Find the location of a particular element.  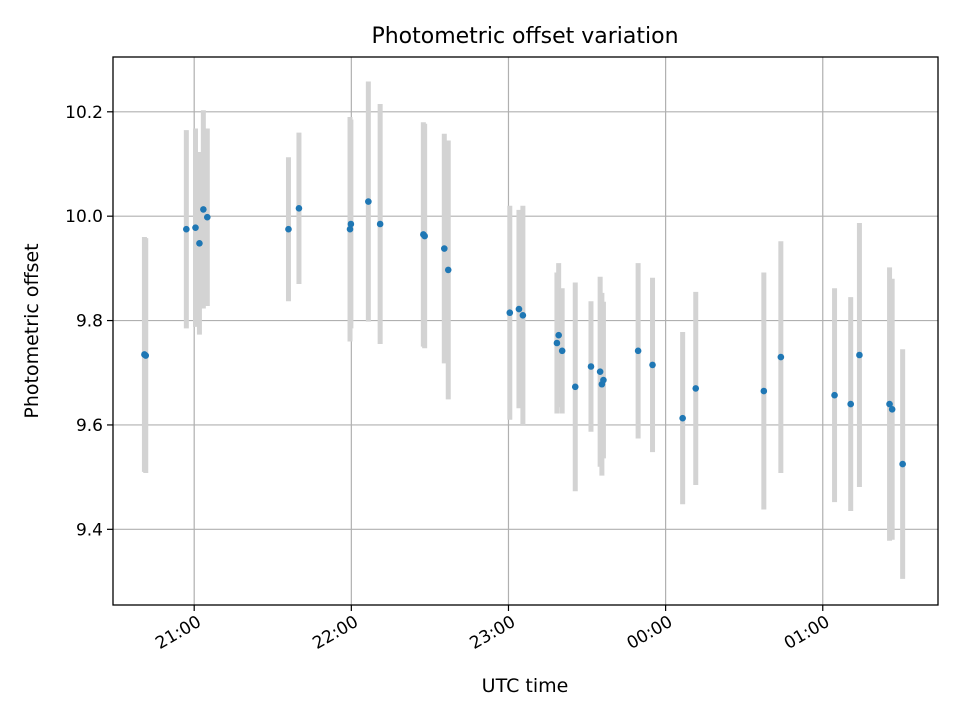

y-tick-label: 9.8 is located at coordinates (89, 322).